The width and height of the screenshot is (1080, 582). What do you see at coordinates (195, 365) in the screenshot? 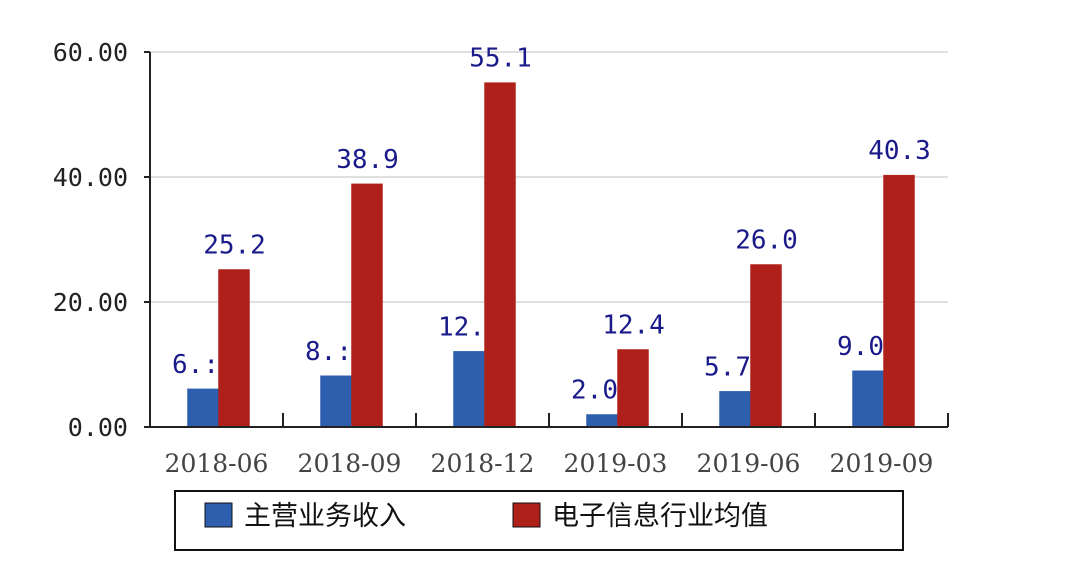
I see `data-label: 6.:` at bounding box center [195, 365].